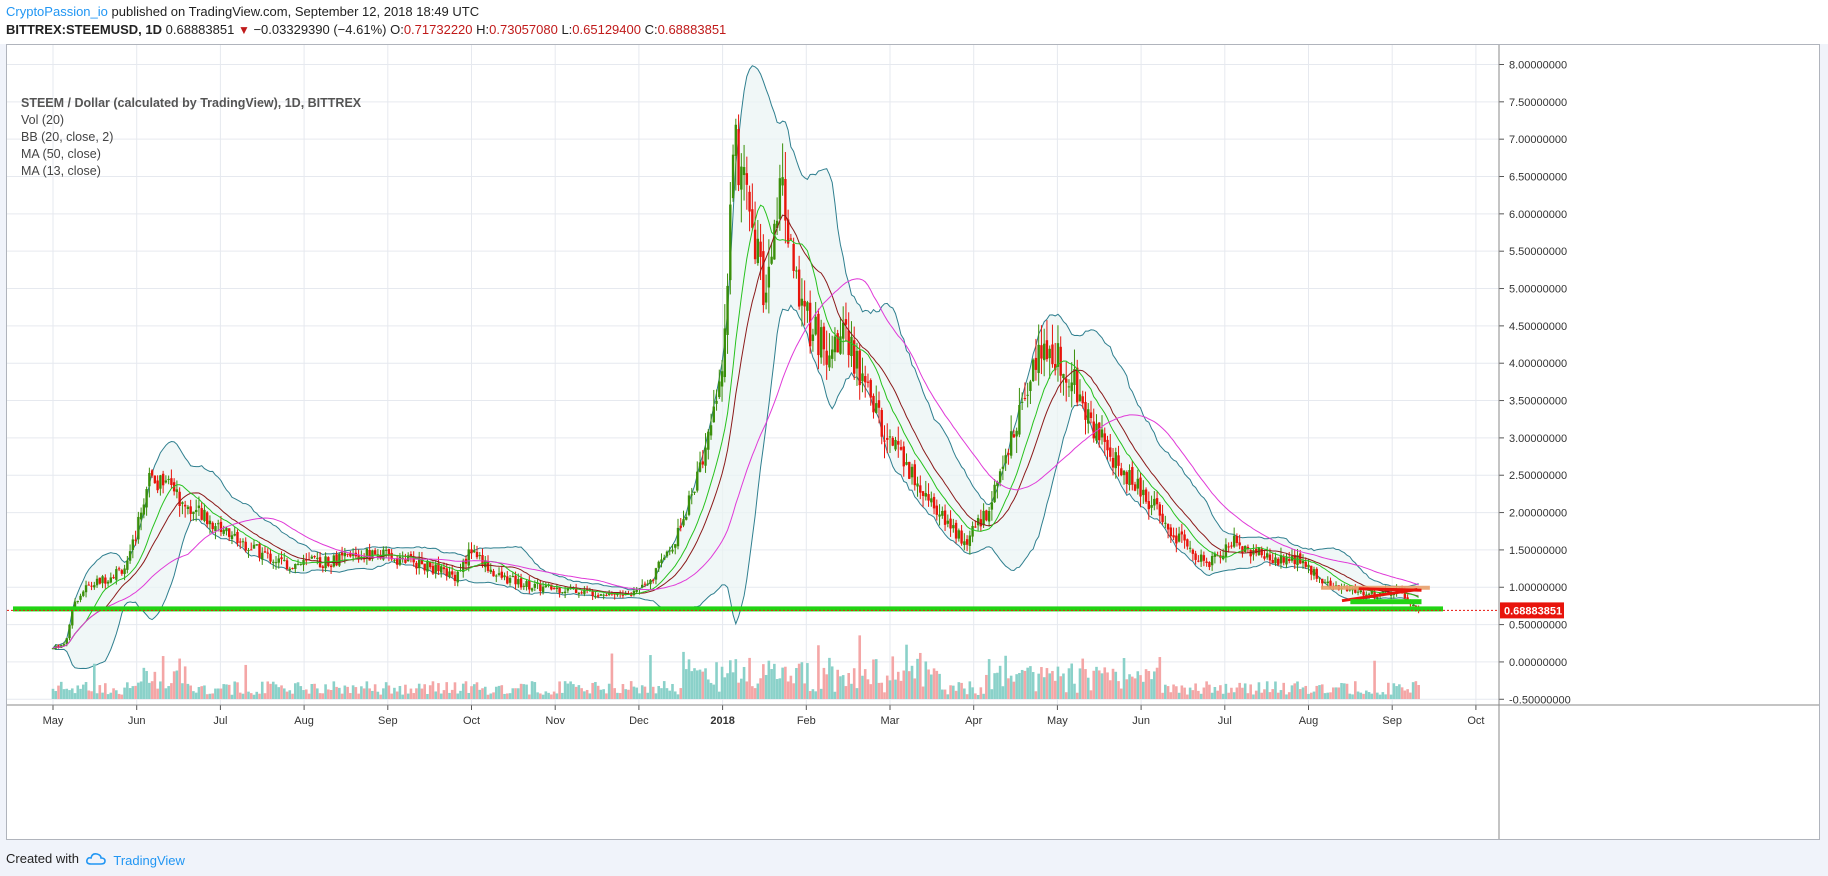 The height and width of the screenshot is (876, 1828). Describe the element at coordinates (1538, 103) in the screenshot. I see `y-tick-label: 7.50000000` at that location.